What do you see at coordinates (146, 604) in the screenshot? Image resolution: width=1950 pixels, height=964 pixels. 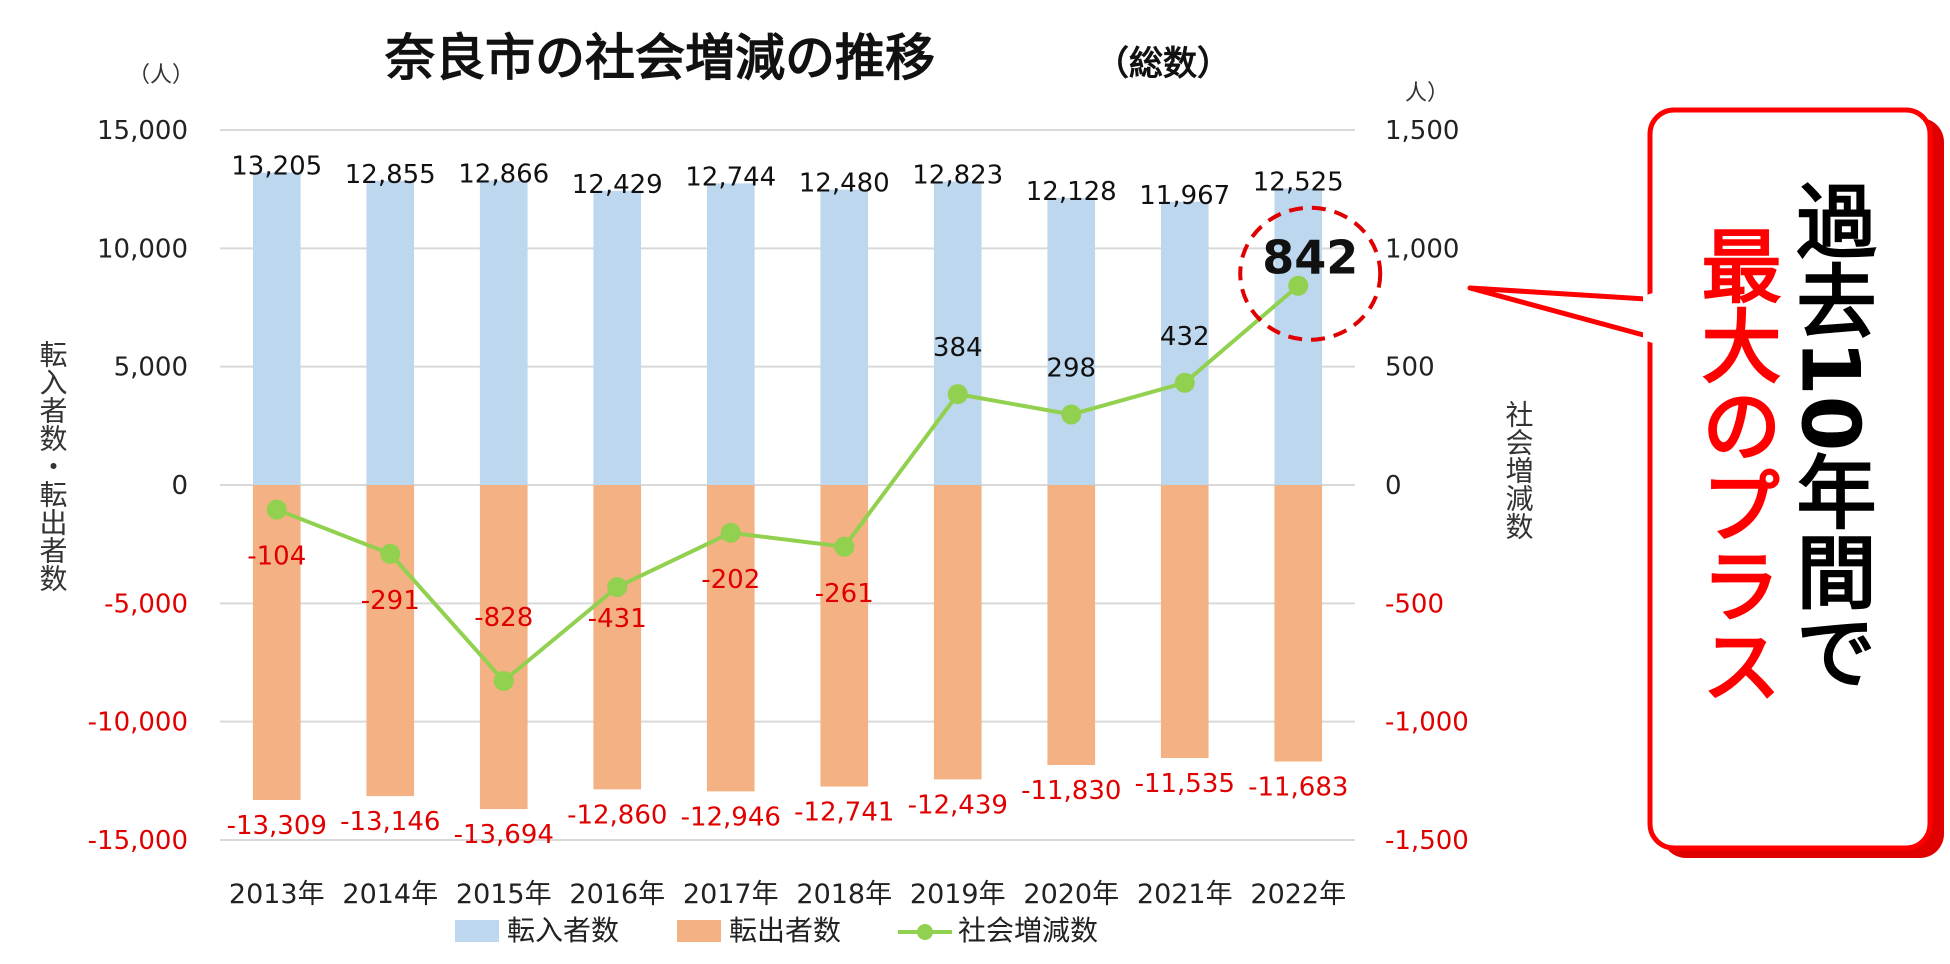 I see `left-tick-label: -5,000` at bounding box center [146, 604].